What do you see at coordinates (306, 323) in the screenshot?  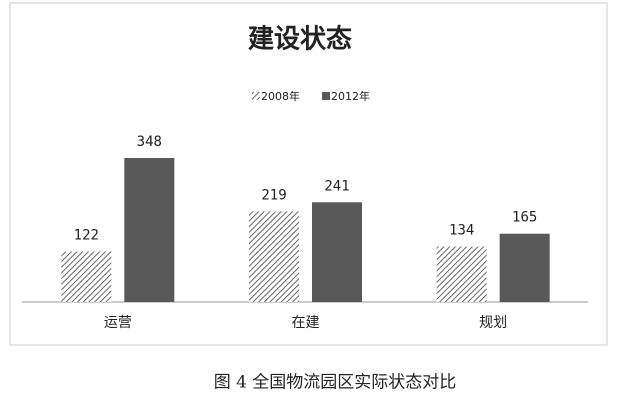 I see `x-tick-label: 在建` at bounding box center [306, 323].